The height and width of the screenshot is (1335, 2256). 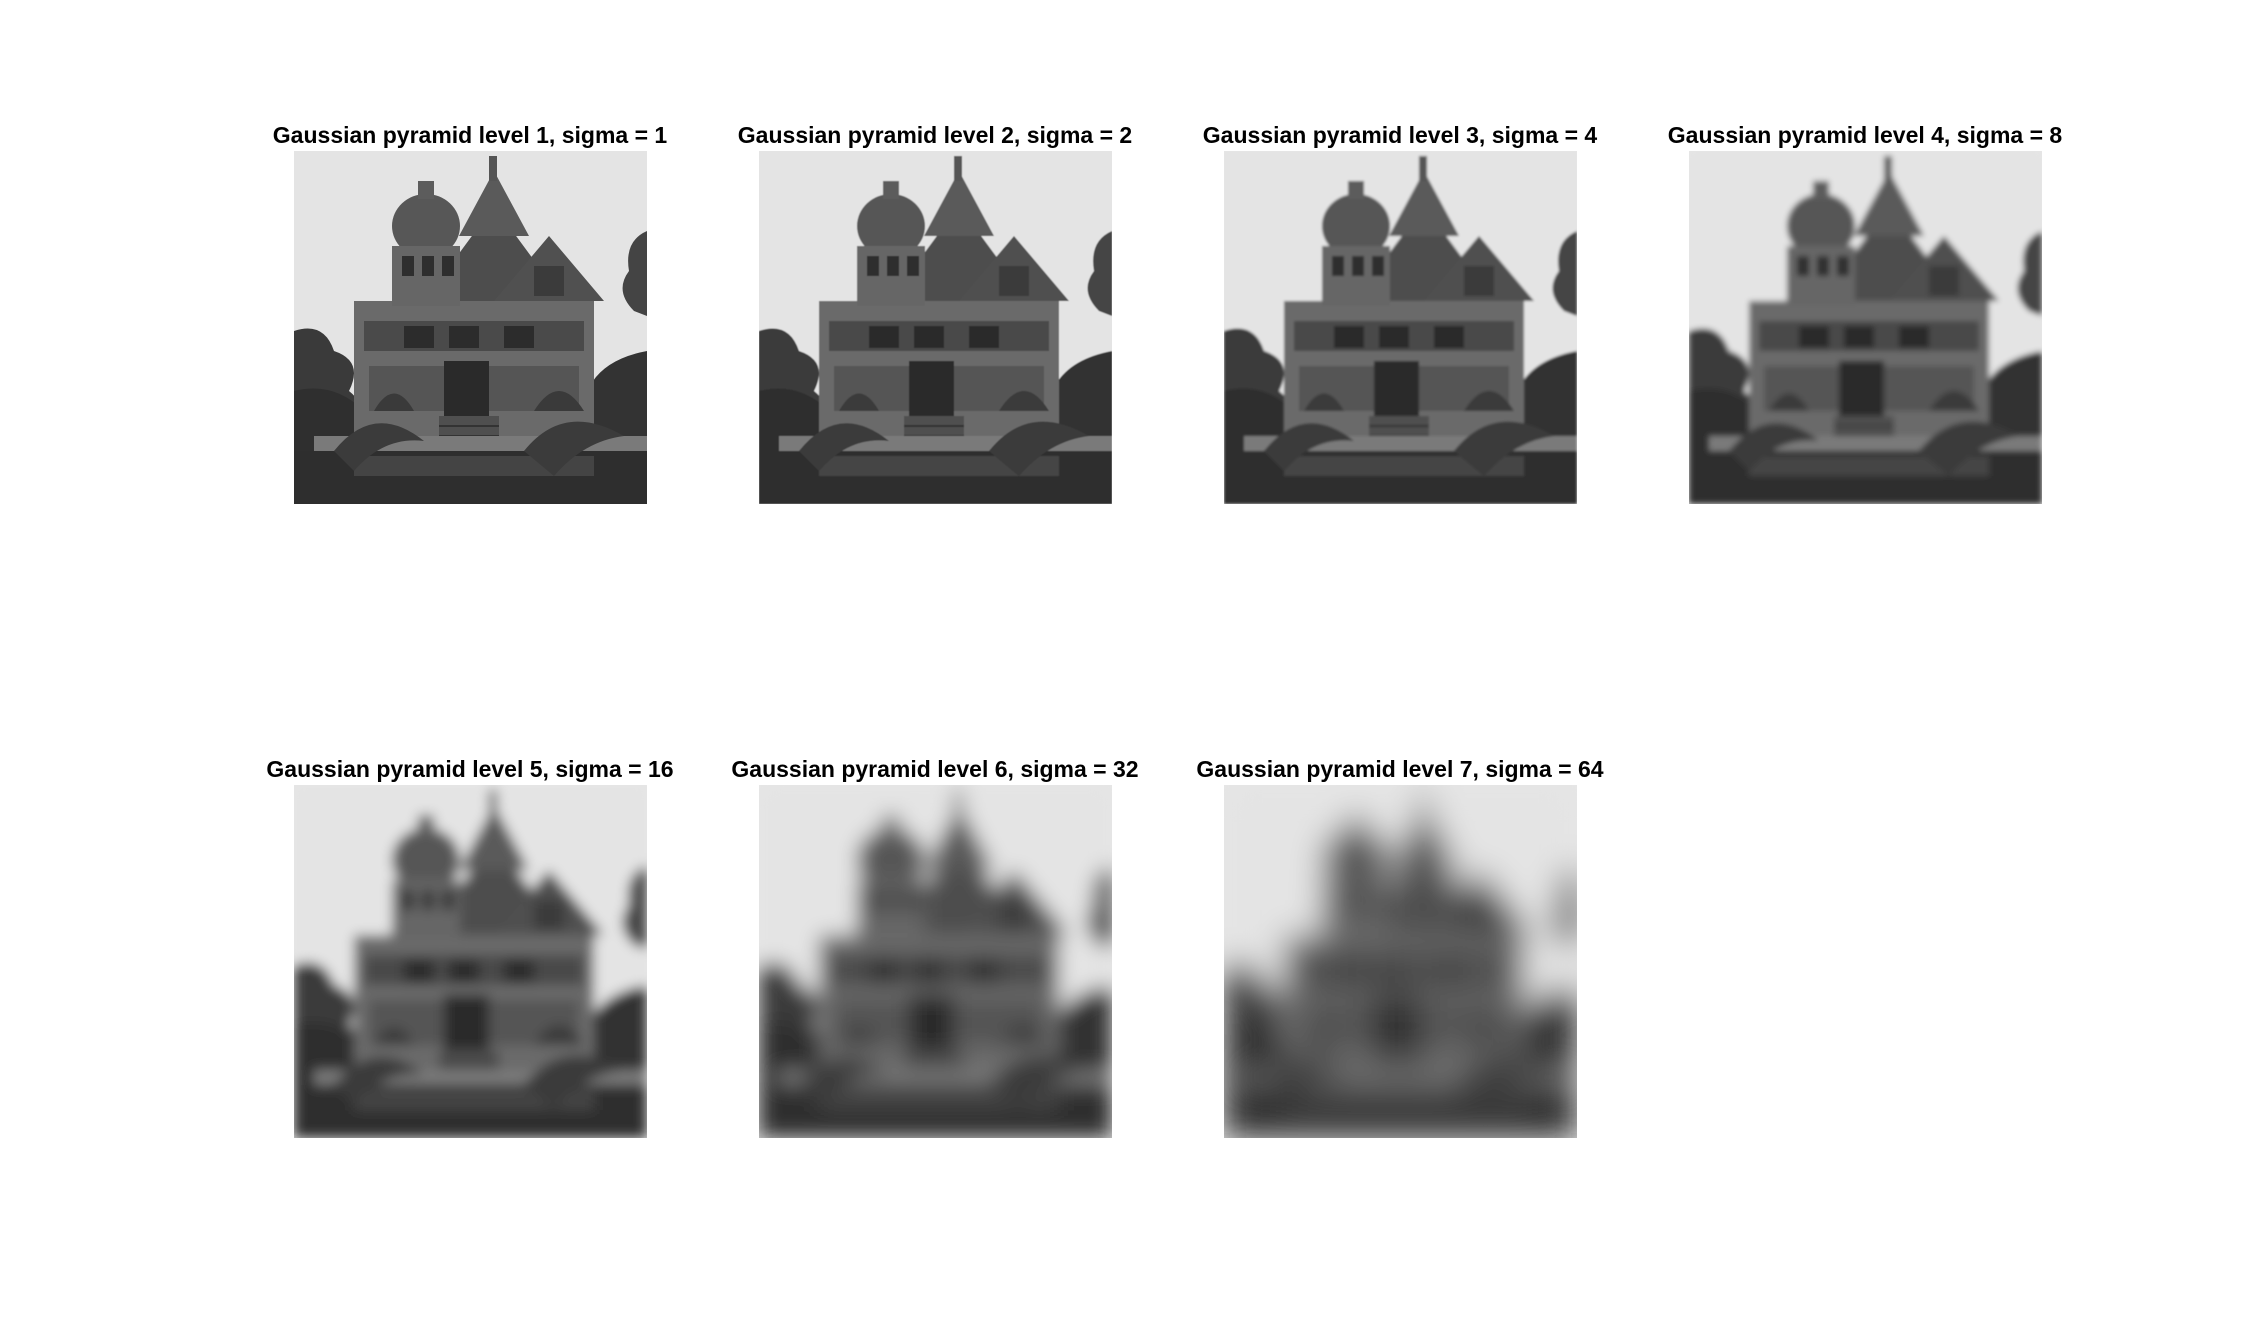 What do you see at coordinates (470, 769) in the screenshot?
I see `panel-title: Gaussian pyramid level 5, sigma = 16` at bounding box center [470, 769].